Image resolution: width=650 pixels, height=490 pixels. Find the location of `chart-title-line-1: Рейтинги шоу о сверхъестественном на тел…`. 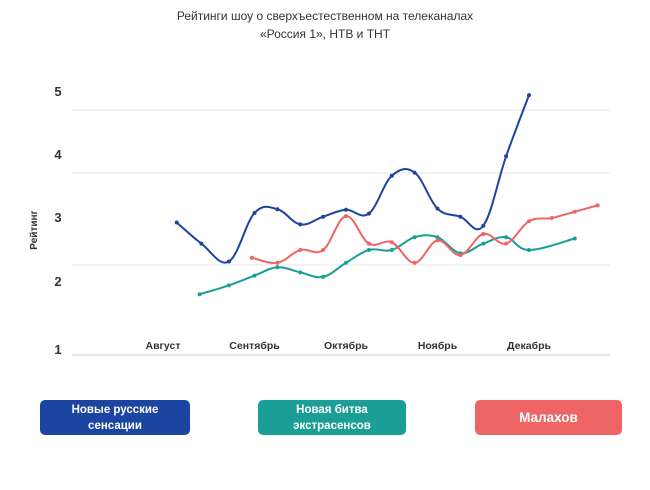

chart-title-line-1: Рейтинги шоу о сверхъестественном на тел… is located at coordinates (325, 16).